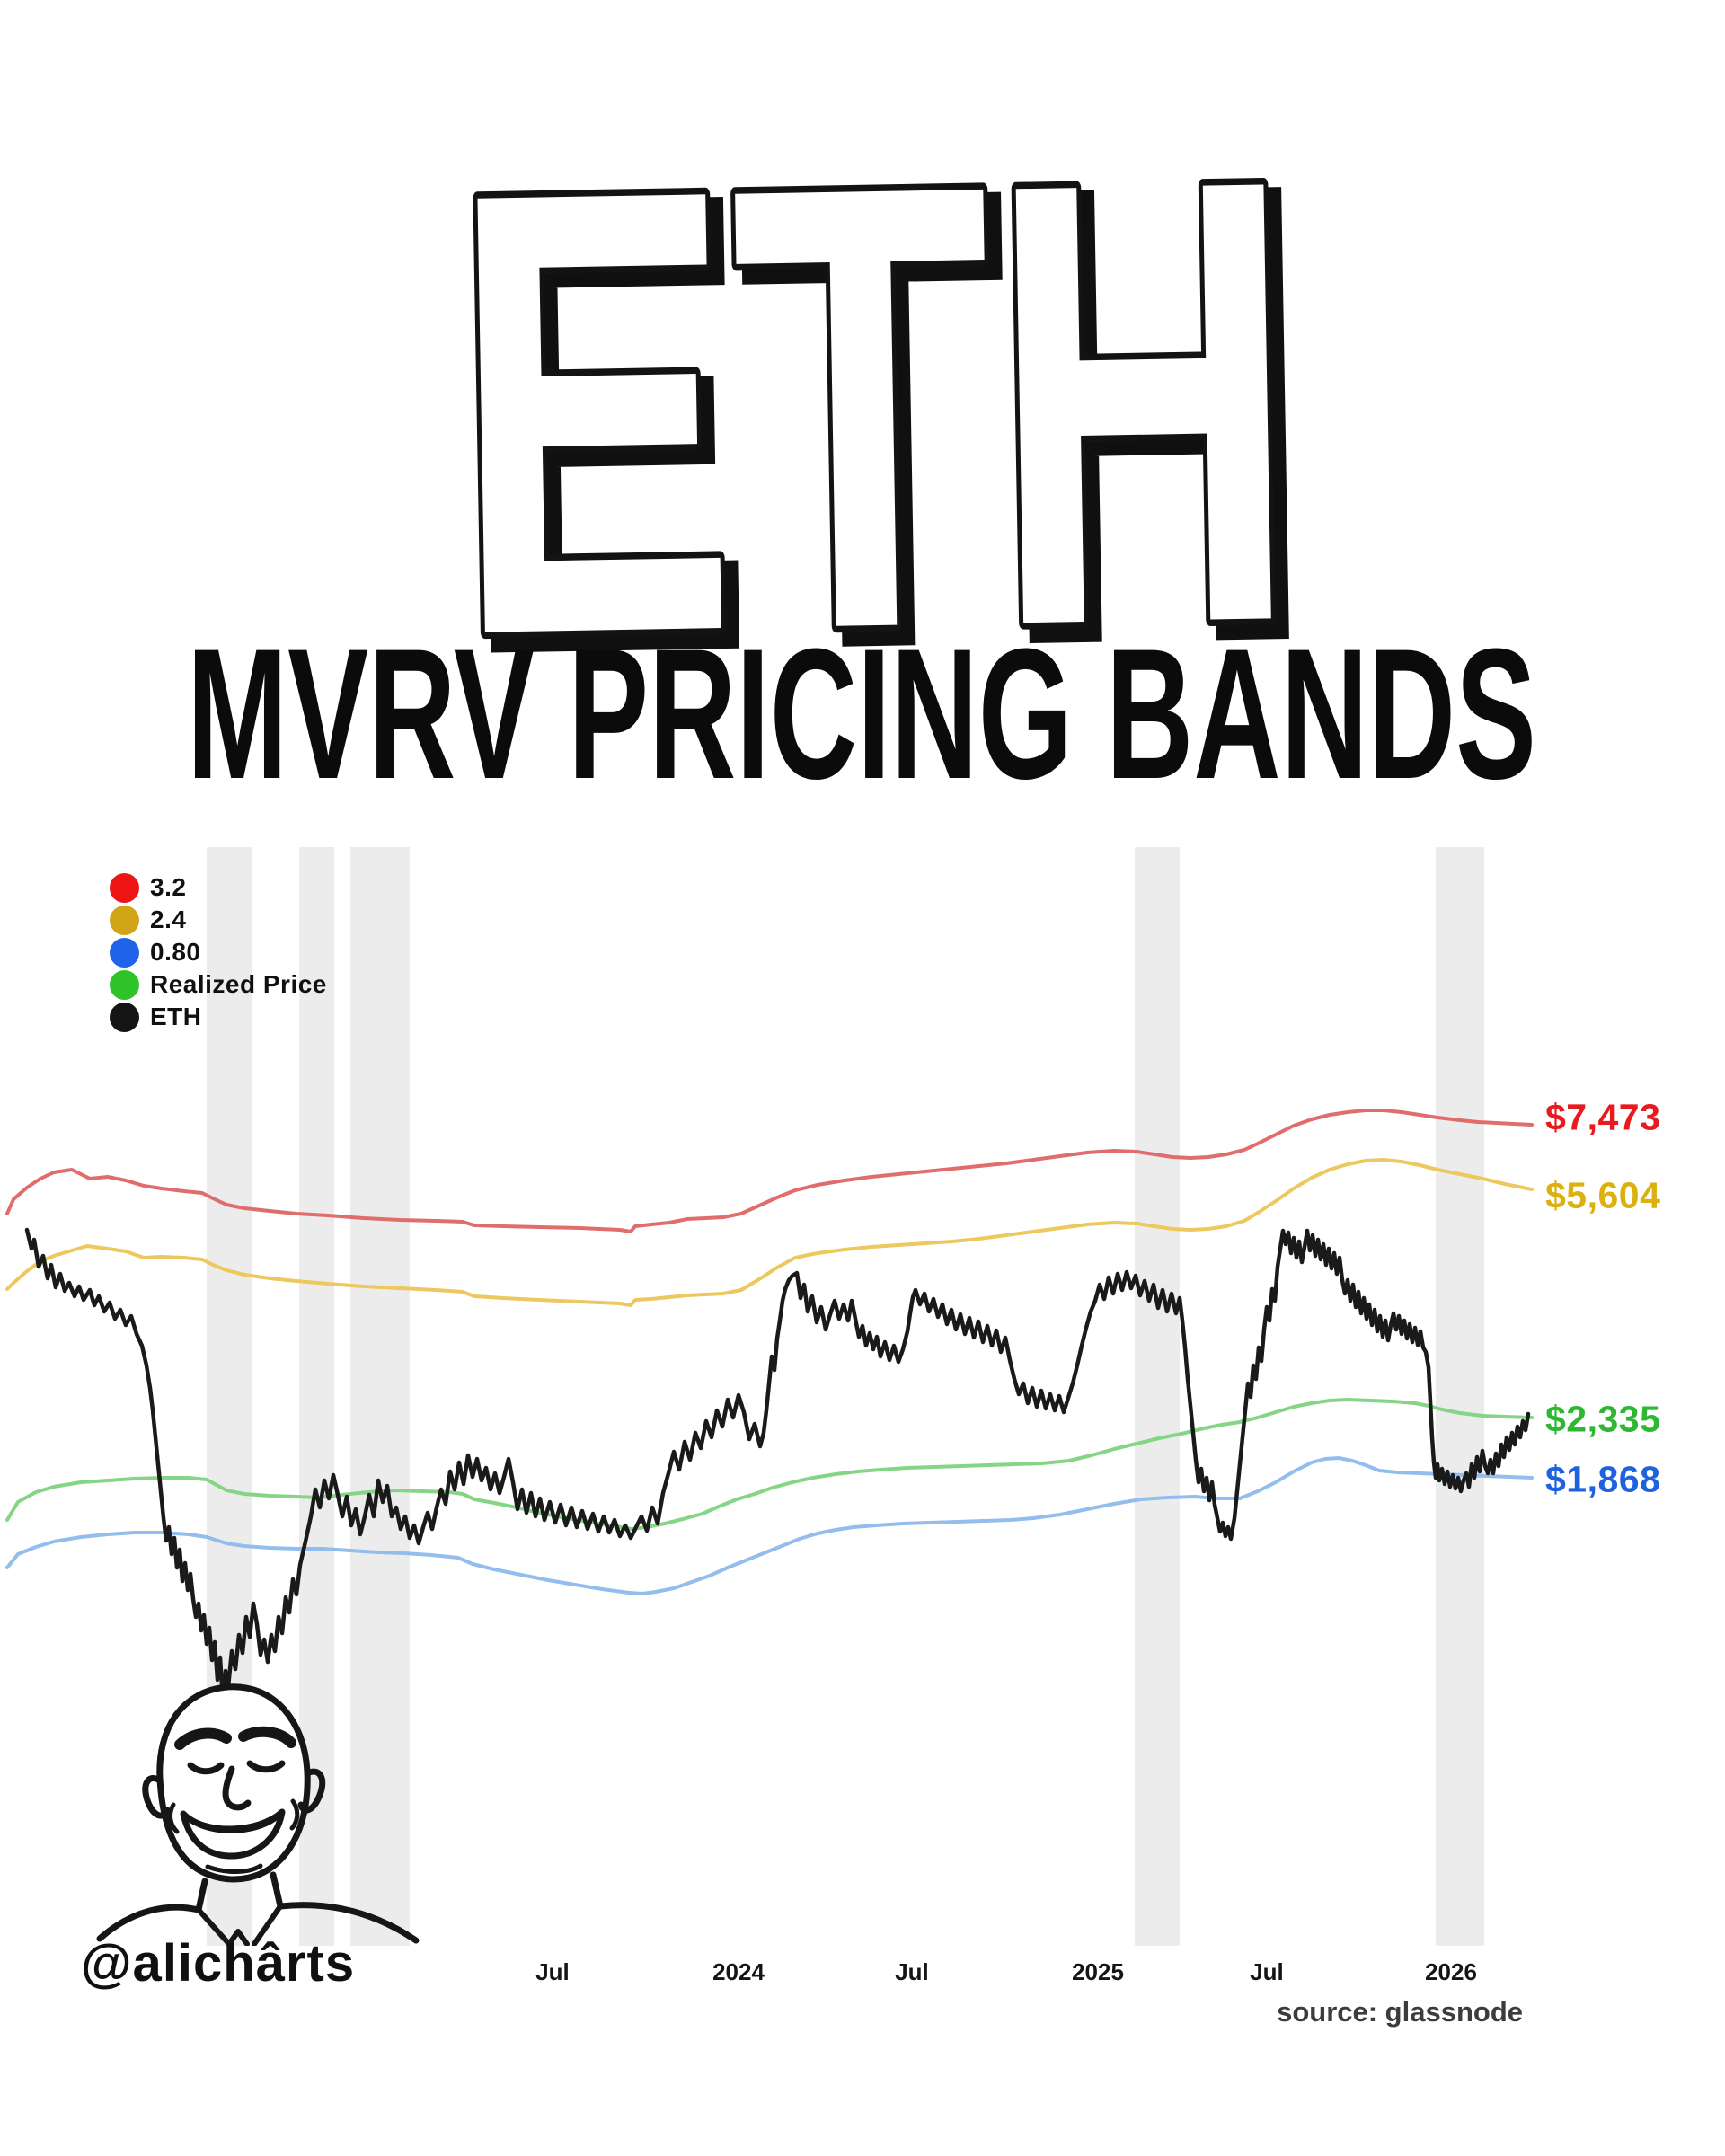  What do you see at coordinates (219, 1017) in the screenshot?
I see `legend-item: ETH` at bounding box center [219, 1017].